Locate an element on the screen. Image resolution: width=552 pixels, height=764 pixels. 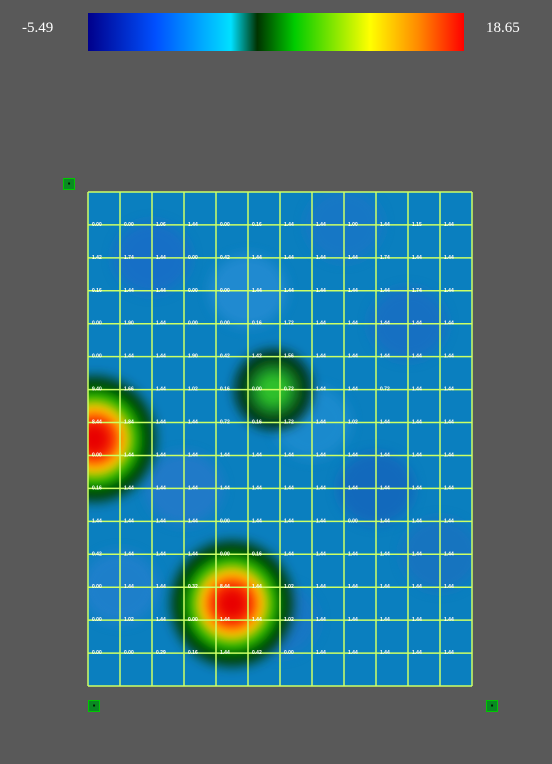
colorbar-max-label: 18.65 is located at coordinates (503, 28).